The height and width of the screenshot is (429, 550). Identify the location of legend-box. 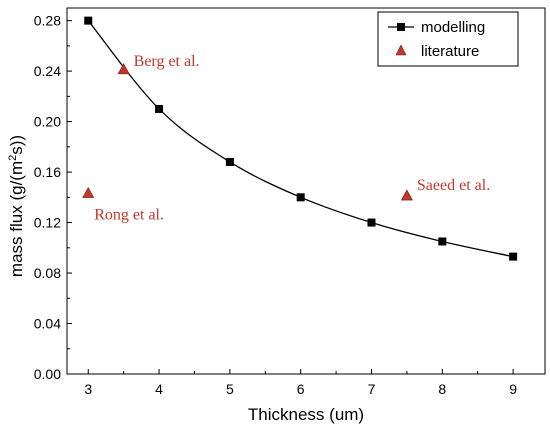
(448, 39).